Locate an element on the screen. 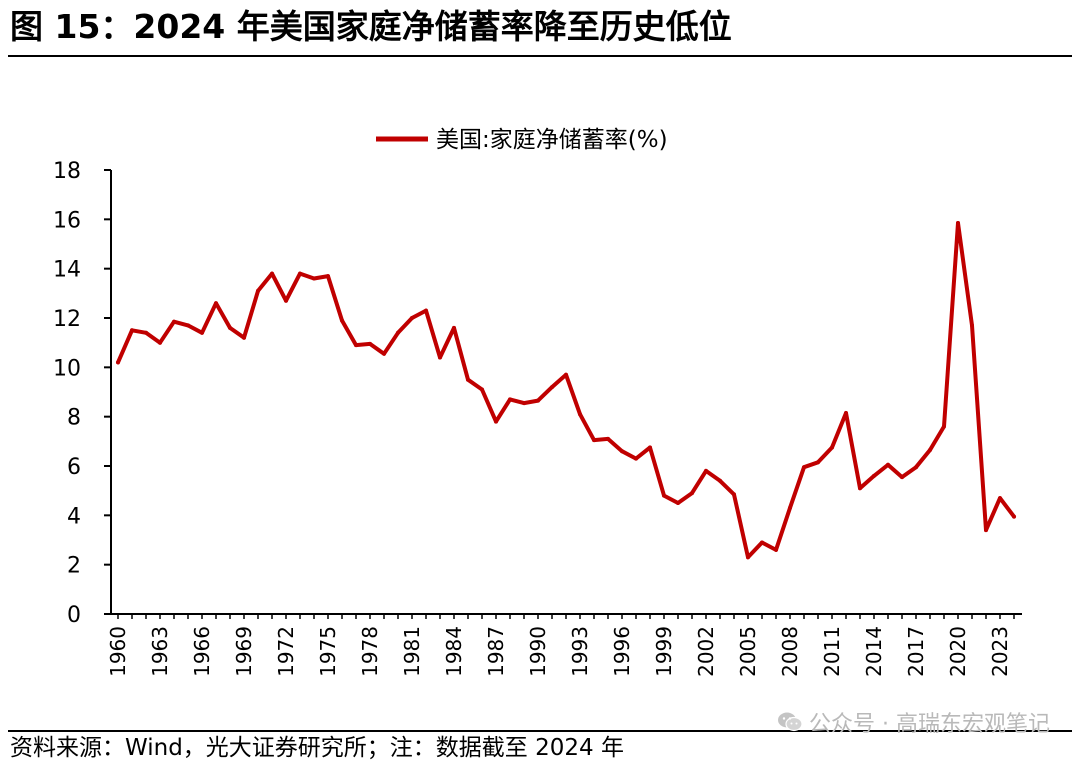  x-tick-label: 1999 is located at coordinates (664, 651).